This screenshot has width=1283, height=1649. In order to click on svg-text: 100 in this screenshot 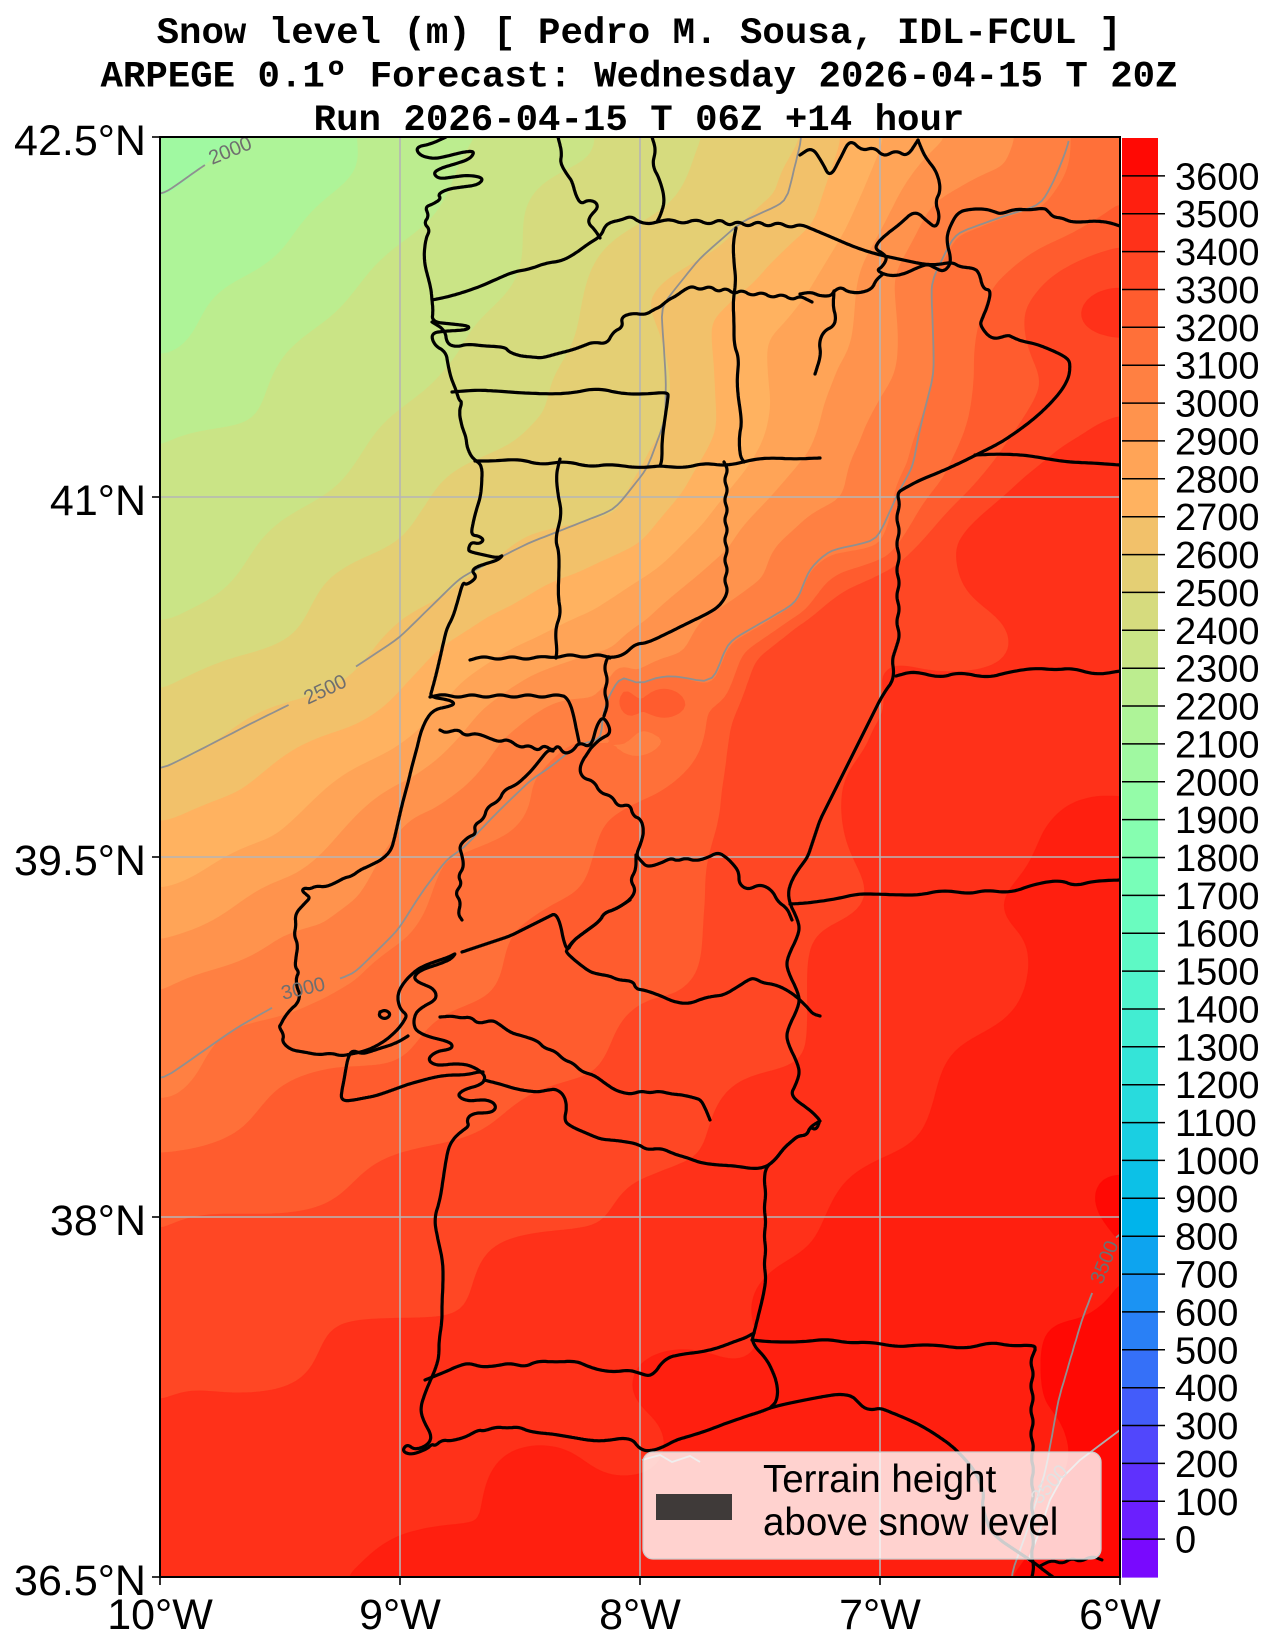, I will do `click(1206, 1503)`.